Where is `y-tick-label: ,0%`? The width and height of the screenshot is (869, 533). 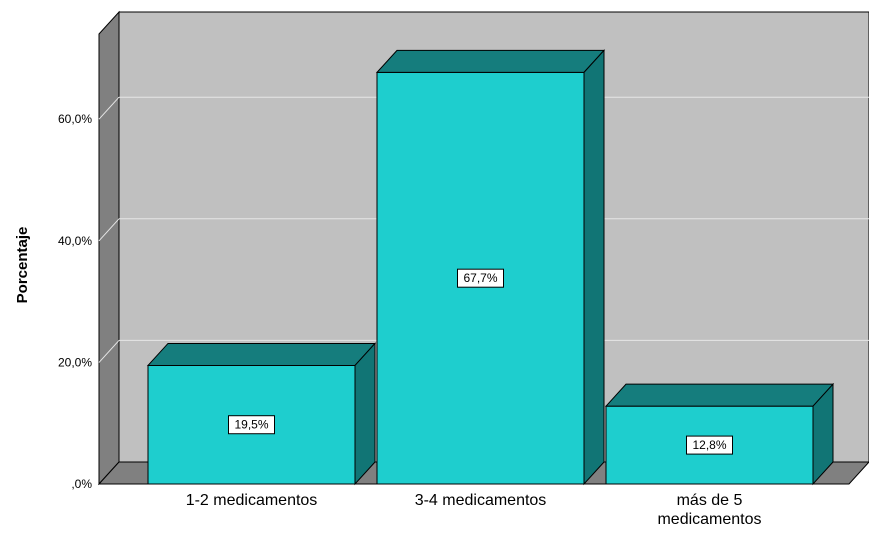 y-tick-label: ,0% is located at coordinates (81, 484).